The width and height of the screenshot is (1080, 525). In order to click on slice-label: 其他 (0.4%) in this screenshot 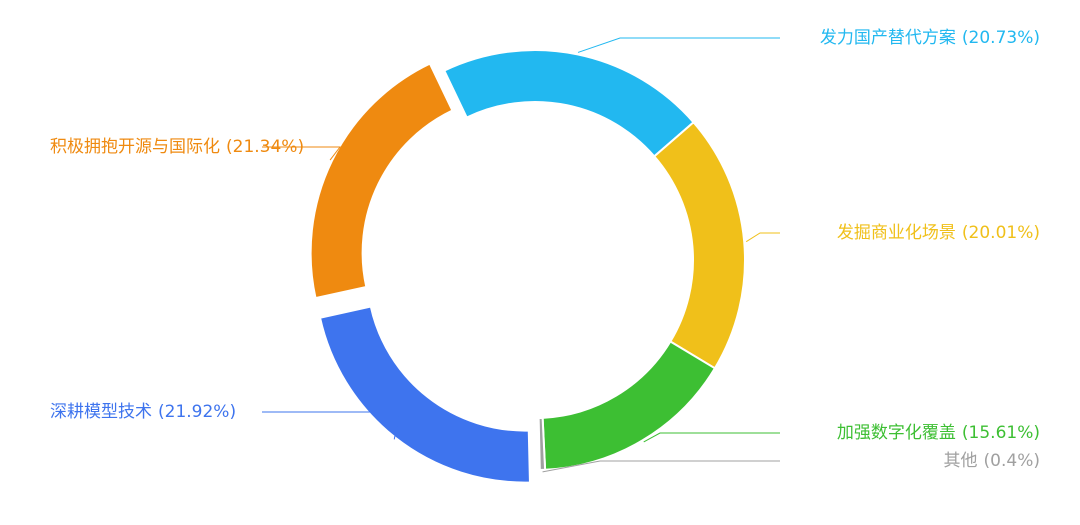, I will do `click(992, 461)`.